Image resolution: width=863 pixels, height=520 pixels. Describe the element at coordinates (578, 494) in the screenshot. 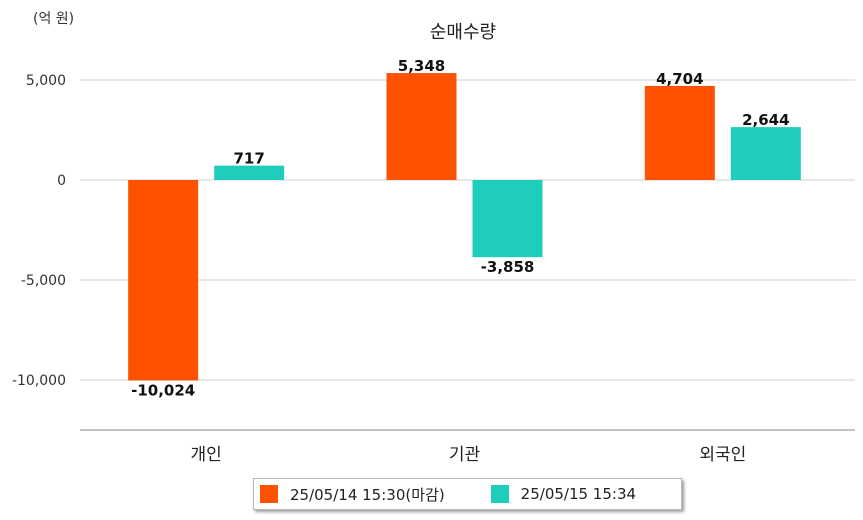

I see `legend-label: 25/05/15 15:34` at that location.